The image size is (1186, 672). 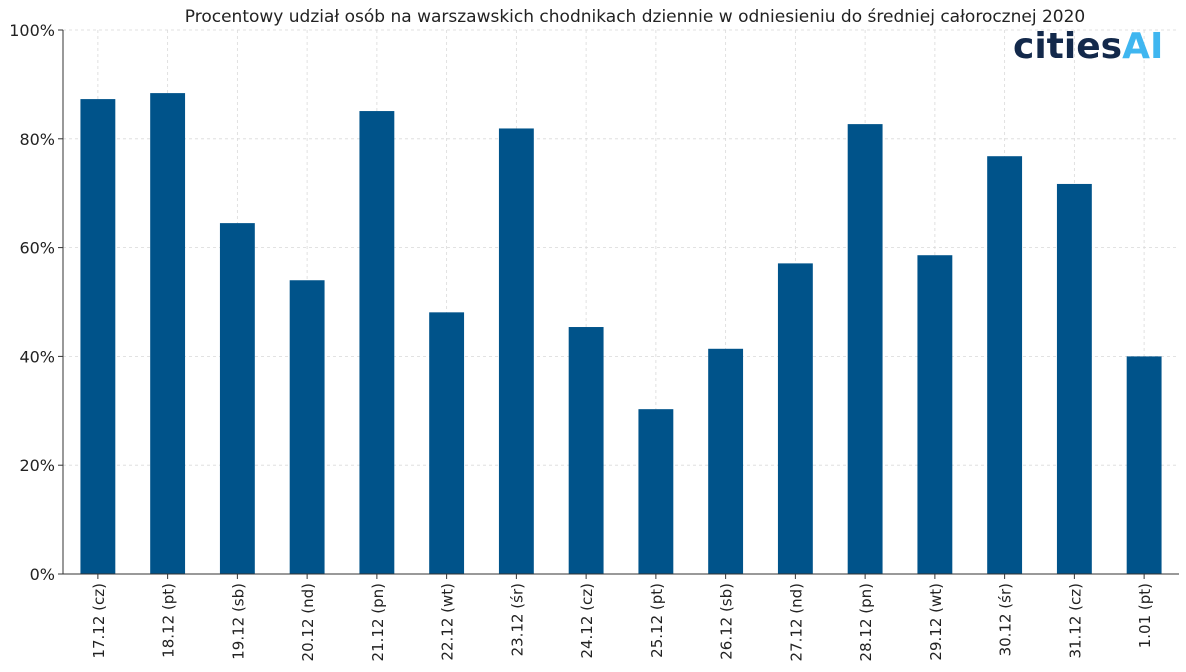 I want to click on x-tick-label: 1.01 (pt), so click(x=1145, y=615).